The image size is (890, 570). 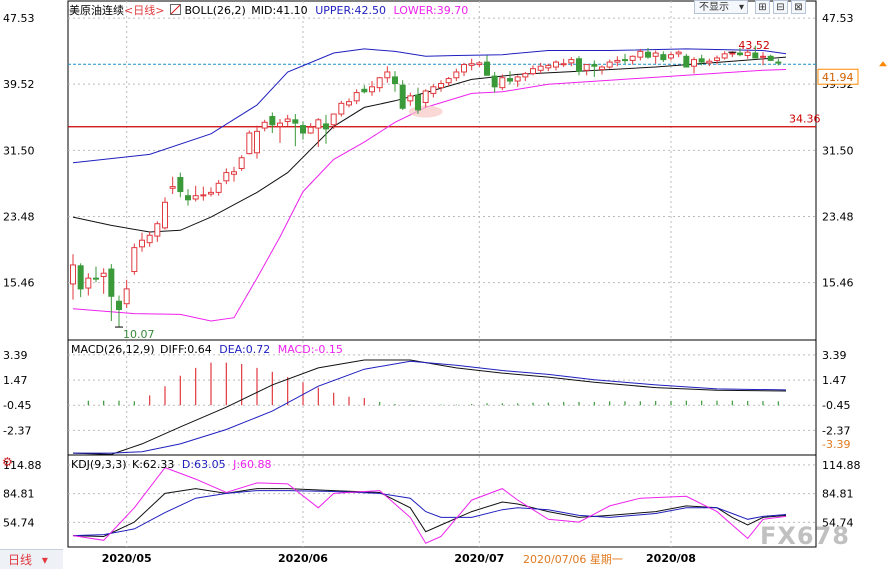 What do you see at coordinates (798, 7) in the screenshot?
I see `close-panel-button: ⊠` at bounding box center [798, 7].